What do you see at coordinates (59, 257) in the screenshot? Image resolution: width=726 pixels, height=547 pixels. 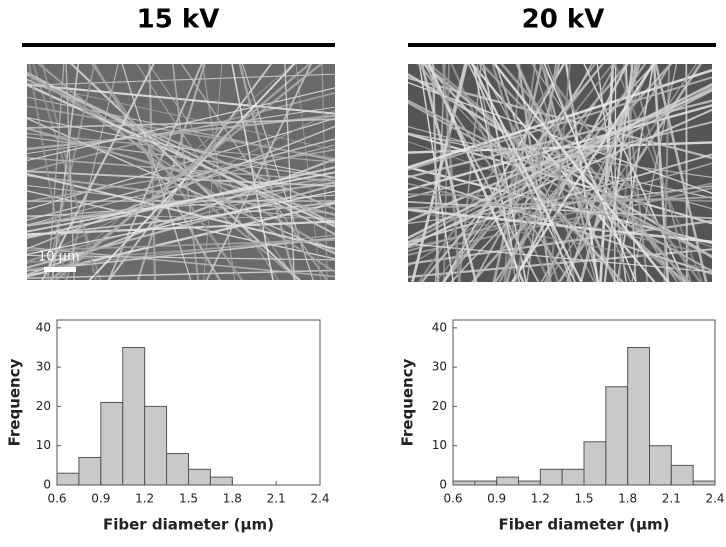 I see `scale-bar-label: 10 µm` at bounding box center [59, 257].